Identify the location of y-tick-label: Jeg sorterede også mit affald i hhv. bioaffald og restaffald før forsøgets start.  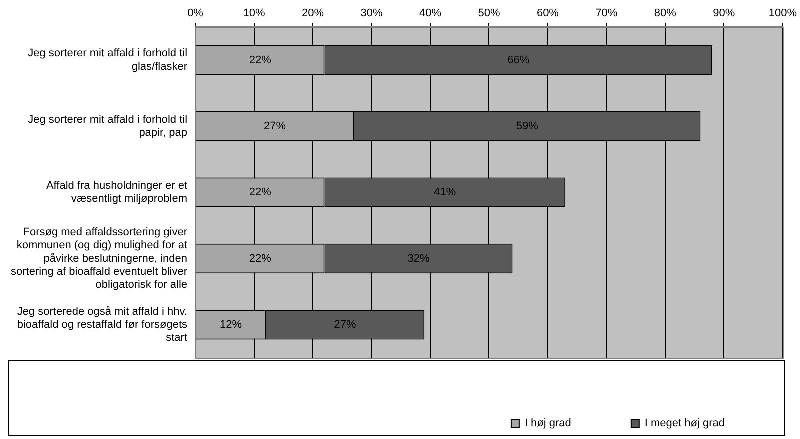
(102, 325).